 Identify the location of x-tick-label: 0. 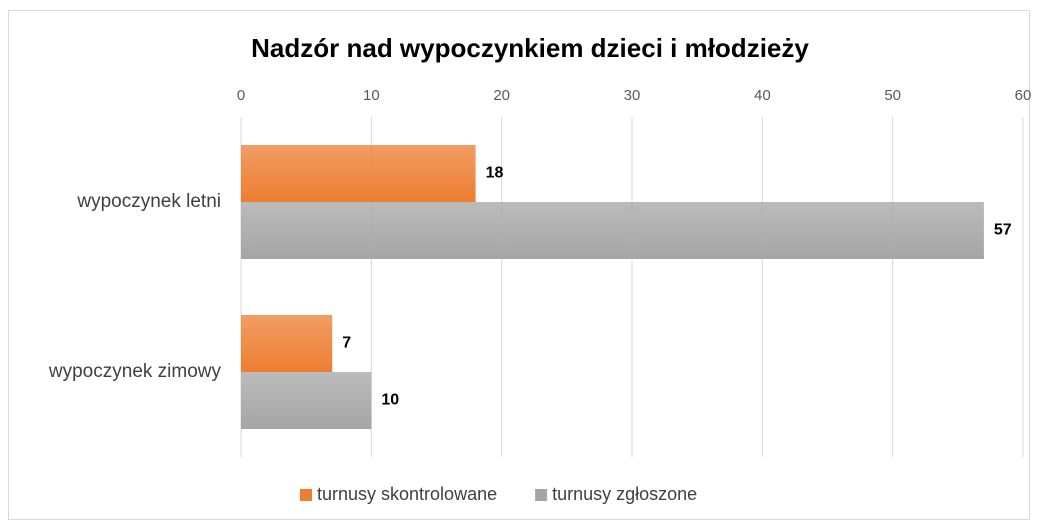
(241, 95).